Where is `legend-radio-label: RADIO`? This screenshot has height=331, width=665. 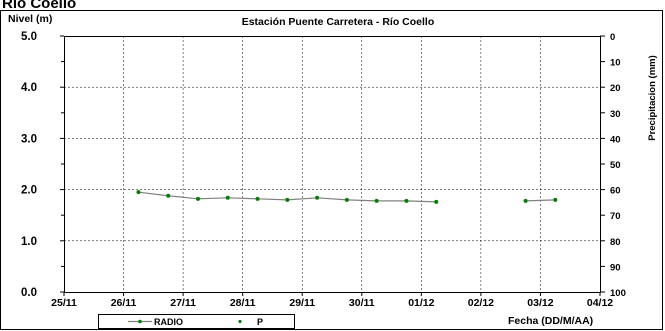 legend-radio-label: RADIO is located at coordinates (168, 322).